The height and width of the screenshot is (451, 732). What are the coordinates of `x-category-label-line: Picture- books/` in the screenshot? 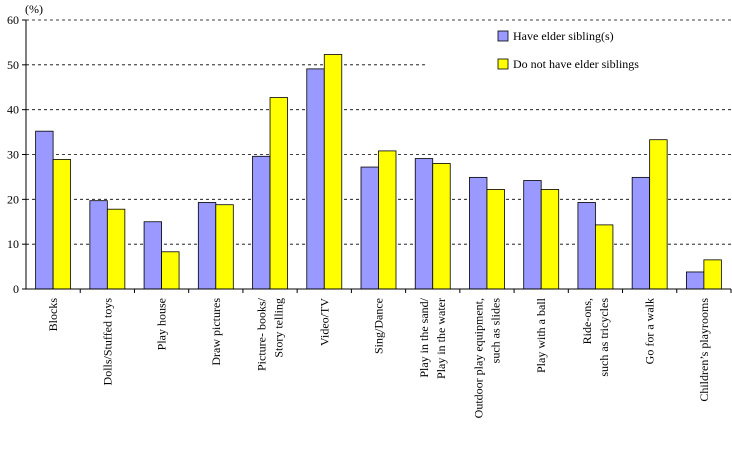 It's located at (262, 334).